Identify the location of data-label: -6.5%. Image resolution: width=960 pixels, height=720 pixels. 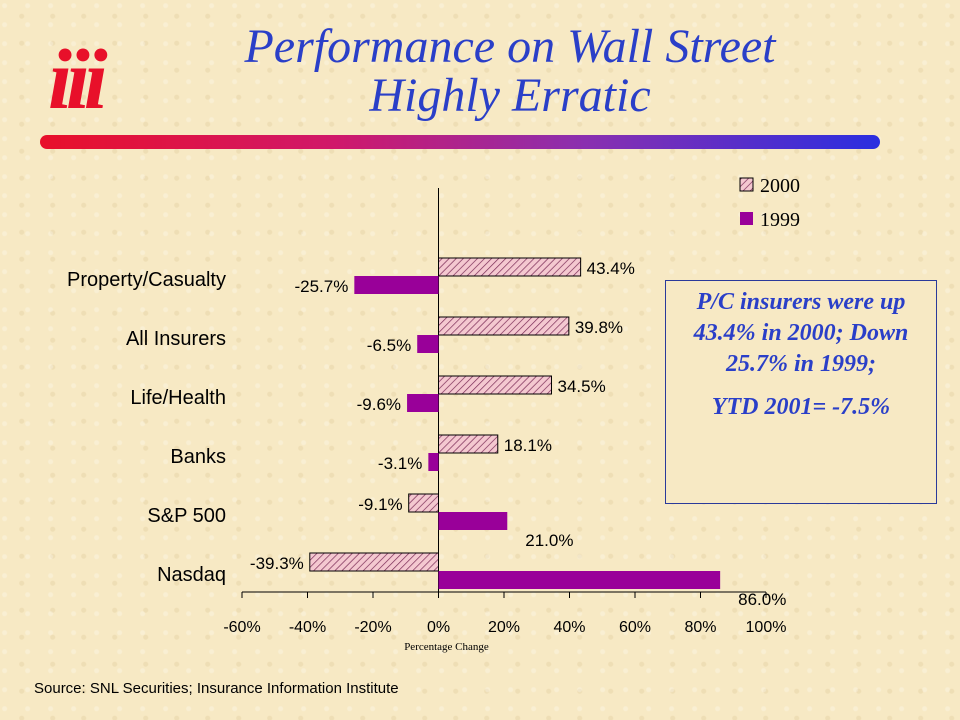
(389, 345).